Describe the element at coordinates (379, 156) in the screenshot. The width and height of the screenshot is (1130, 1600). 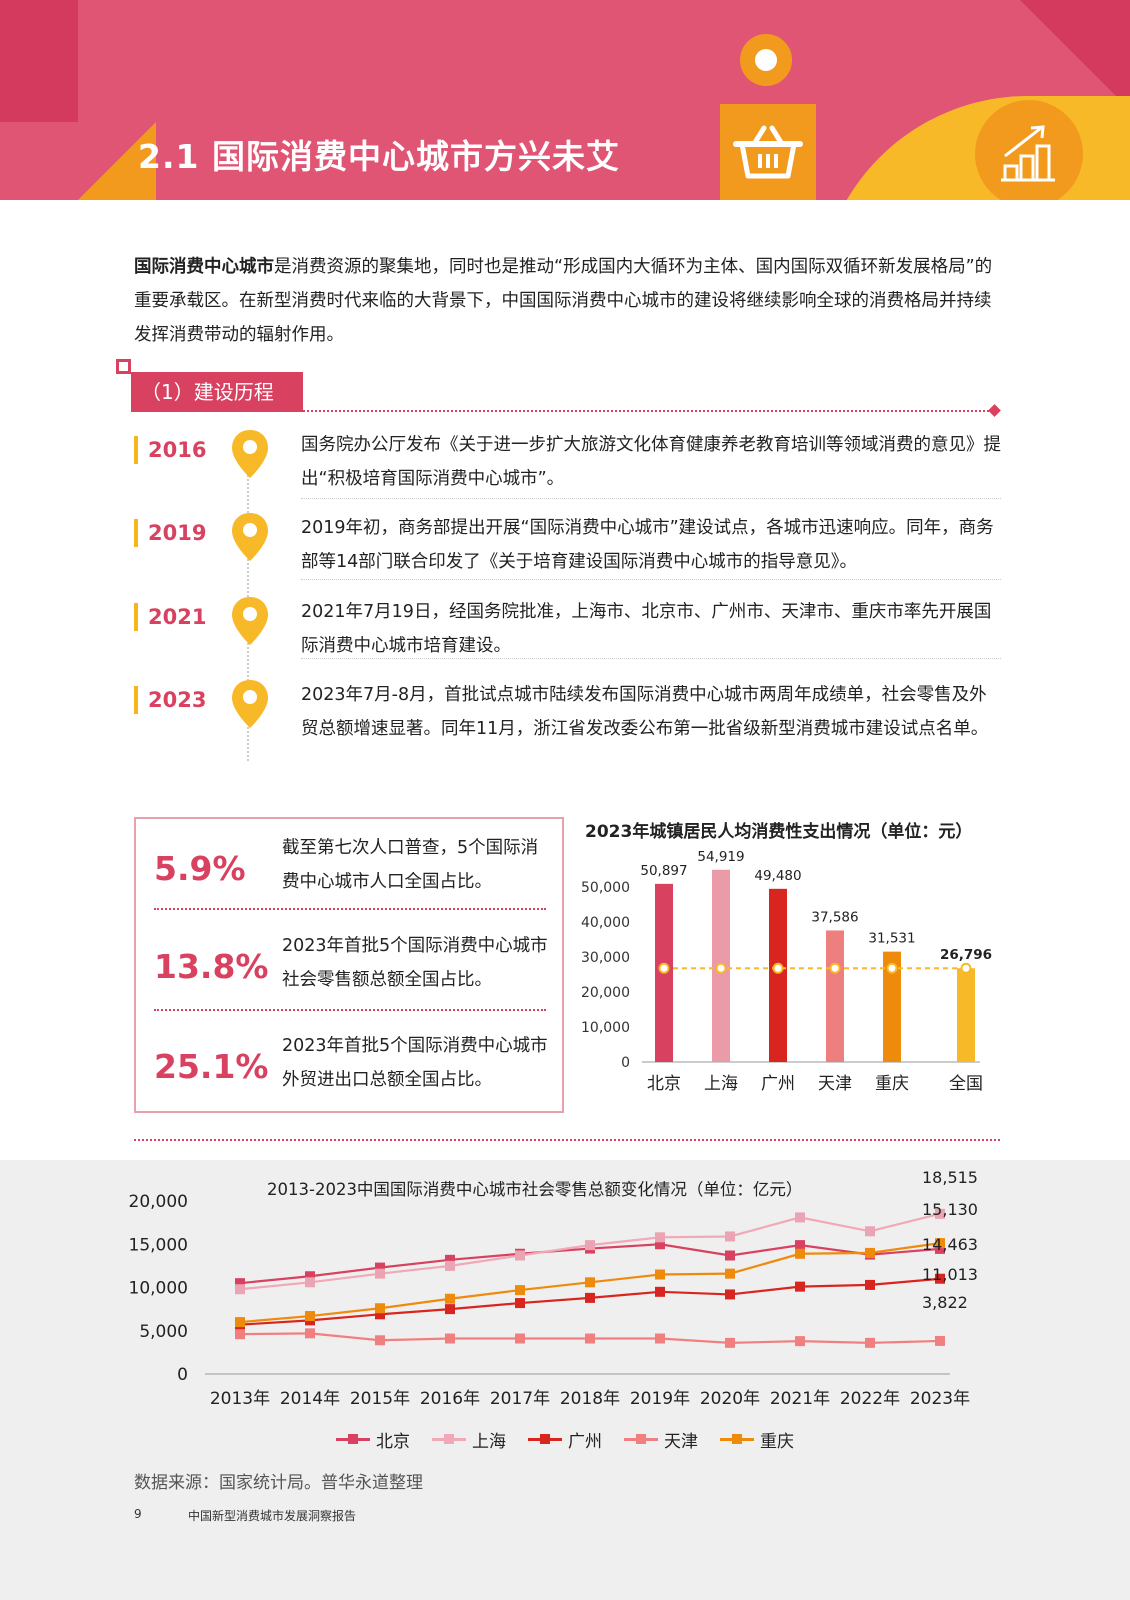
I see `page-title: 2.1 国际消费中心城市方兴未艾` at that location.